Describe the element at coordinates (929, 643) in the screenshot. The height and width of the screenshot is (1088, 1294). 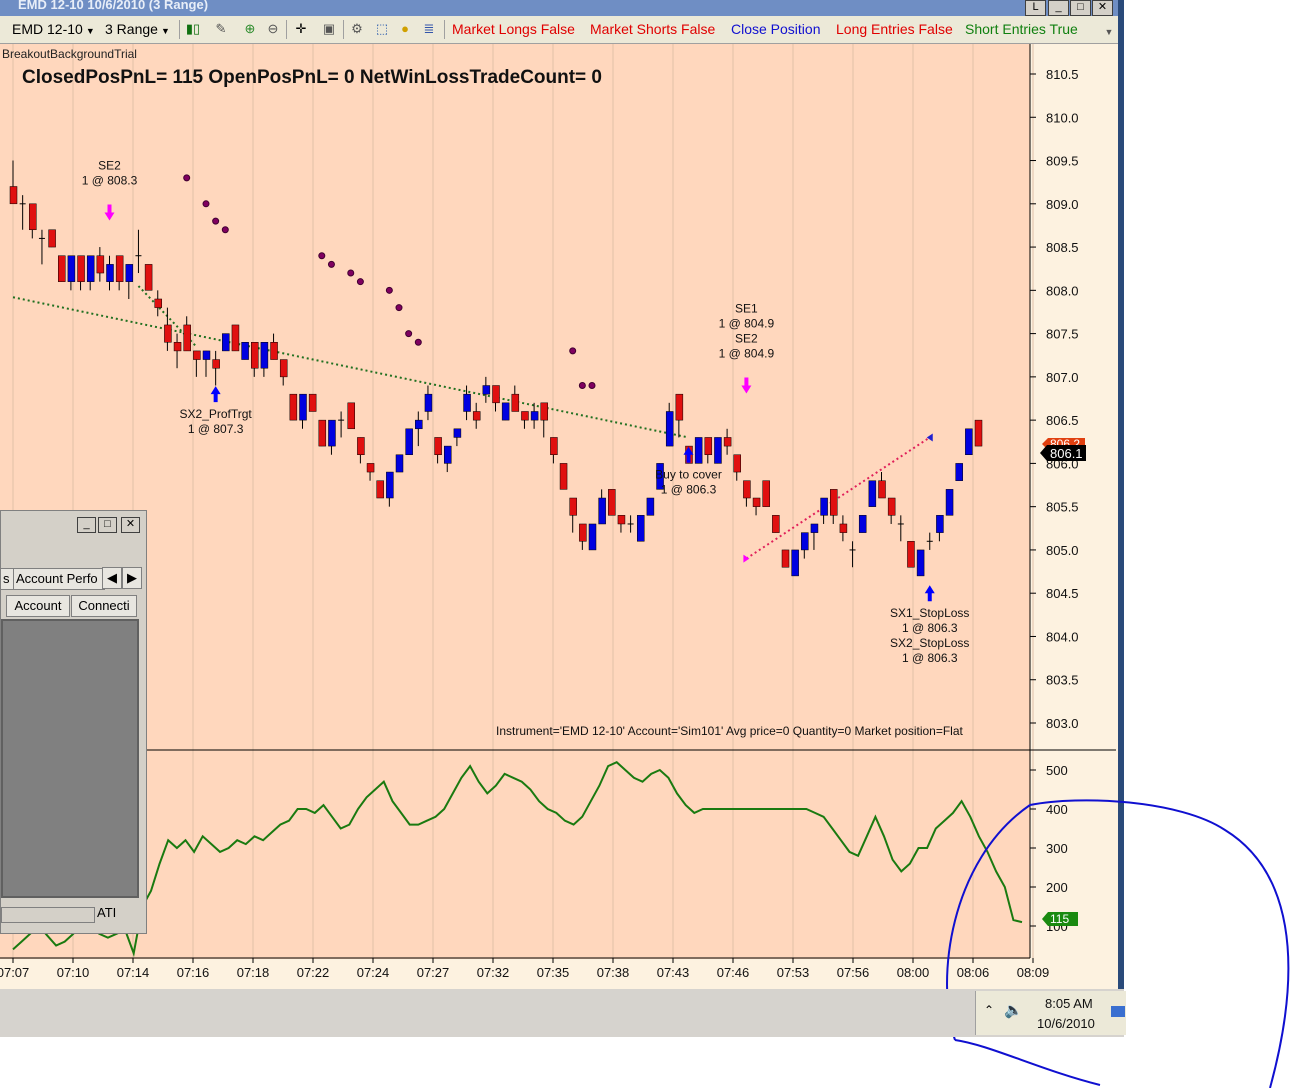
I see `trade-annotation: SX2_StopLoss` at that location.